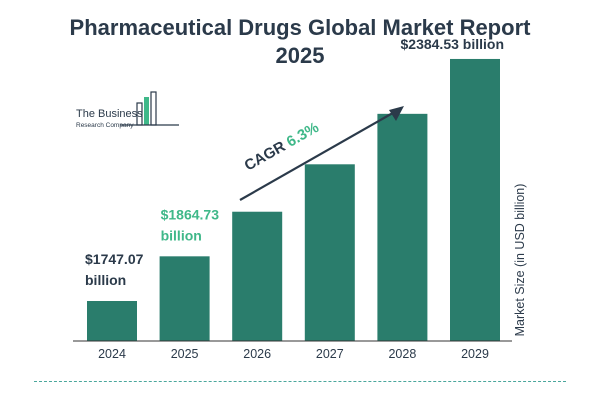 This screenshot has height=400, width=600. I want to click on x-tick-label-2025: 2025, so click(185, 354).